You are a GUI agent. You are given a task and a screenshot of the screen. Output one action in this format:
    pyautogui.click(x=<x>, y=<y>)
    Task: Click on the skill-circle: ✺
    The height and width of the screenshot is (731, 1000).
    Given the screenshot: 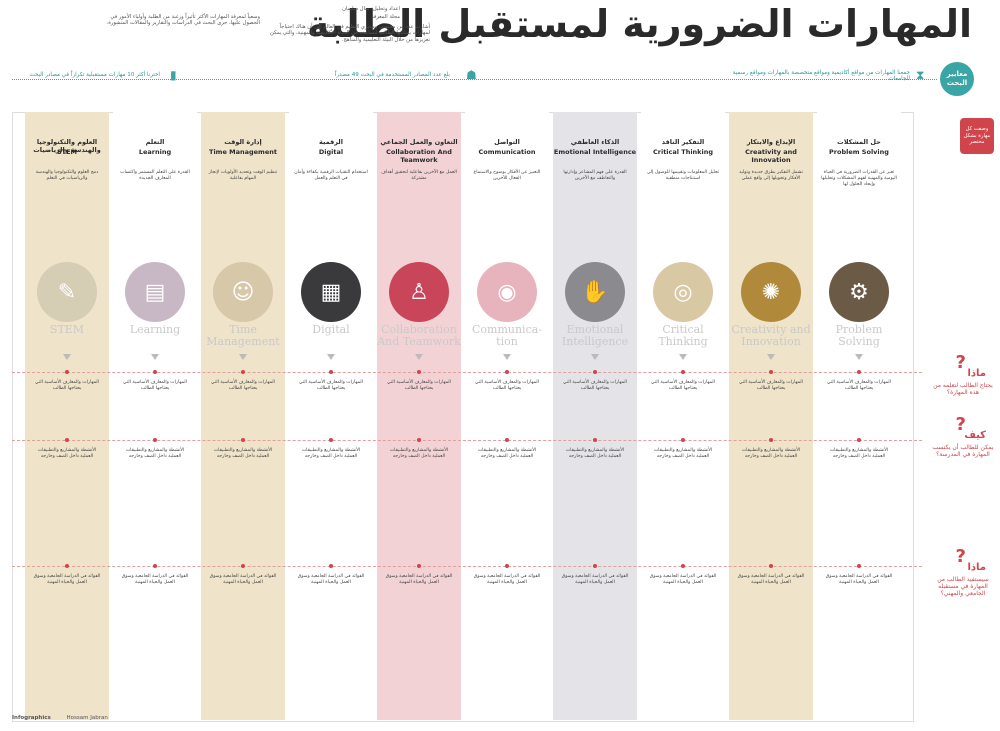 What is the action you would take?
    pyautogui.click(x=771, y=292)
    